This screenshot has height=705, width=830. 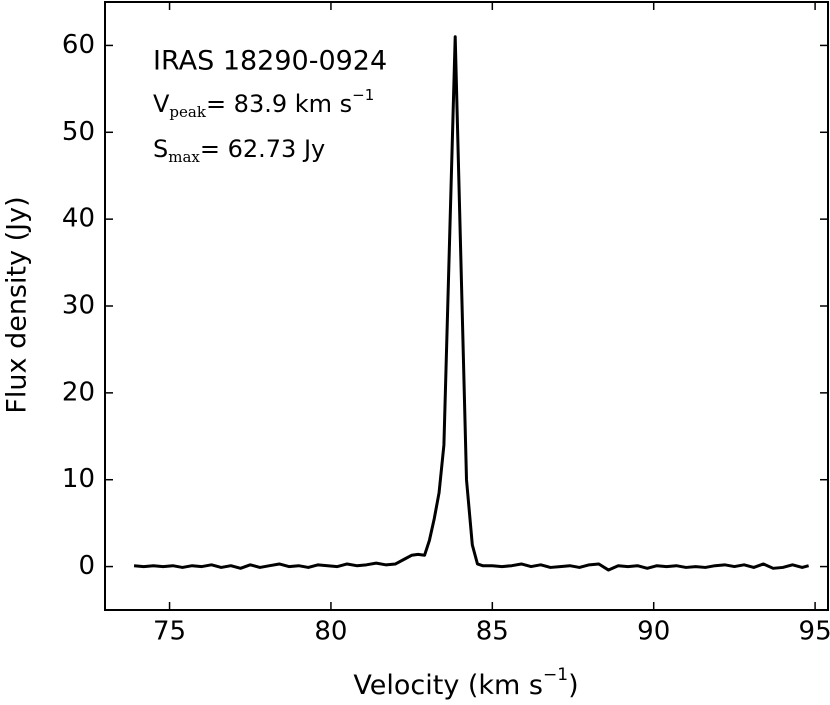 What do you see at coordinates (17, 304) in the screenshot?
I see `y-axis-label: Flux density (Jy)` at bounding box center [17, 304].